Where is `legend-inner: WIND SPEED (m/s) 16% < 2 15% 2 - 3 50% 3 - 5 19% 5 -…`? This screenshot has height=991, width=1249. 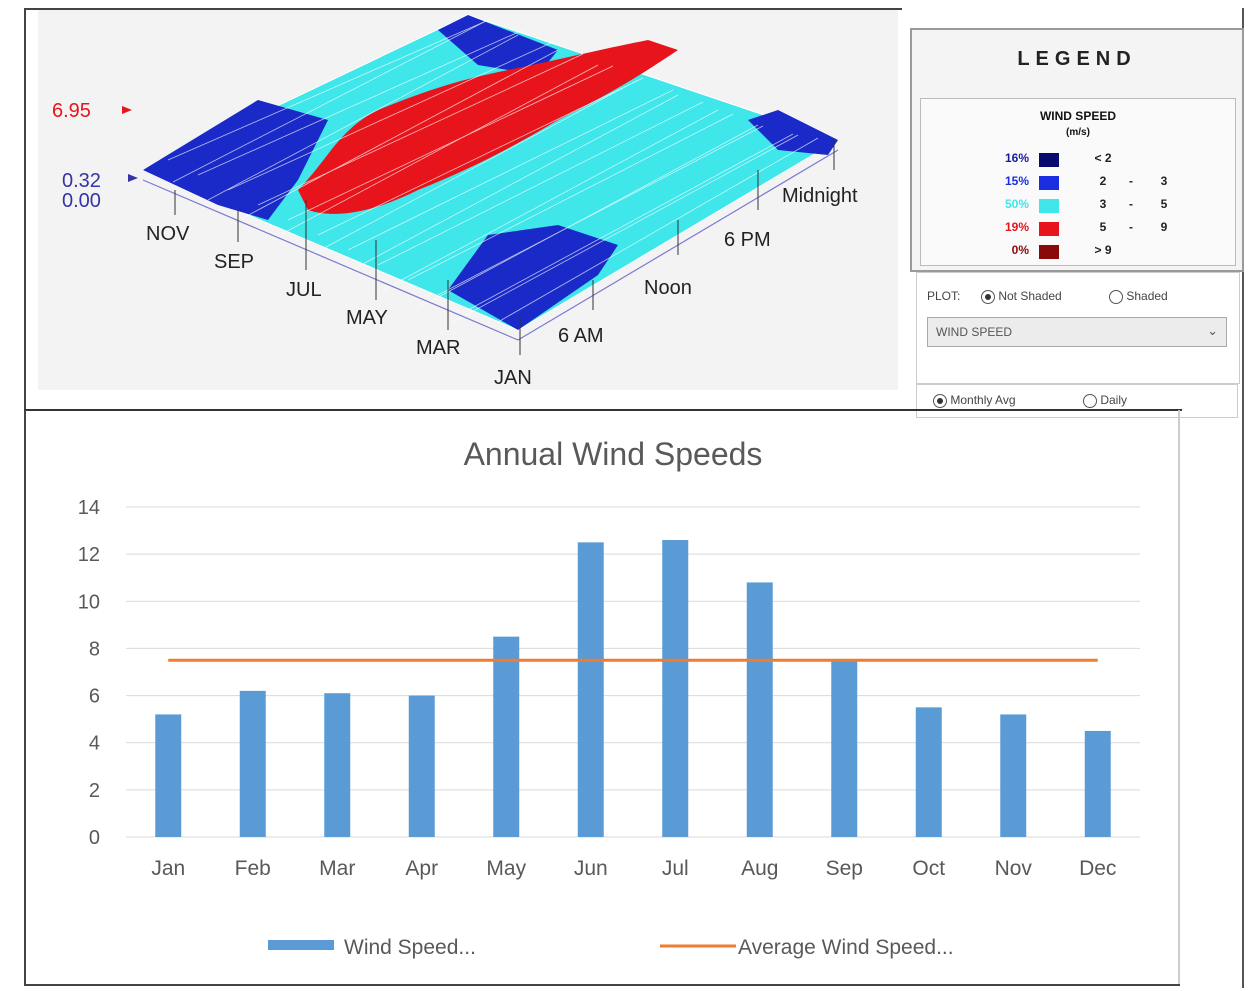 legend-inner: WIND SPEED (m/s) 16% < 2 15% 2 - 3 50% 3 - 5 19% 5 -… is located at coordinates (1078, 182).